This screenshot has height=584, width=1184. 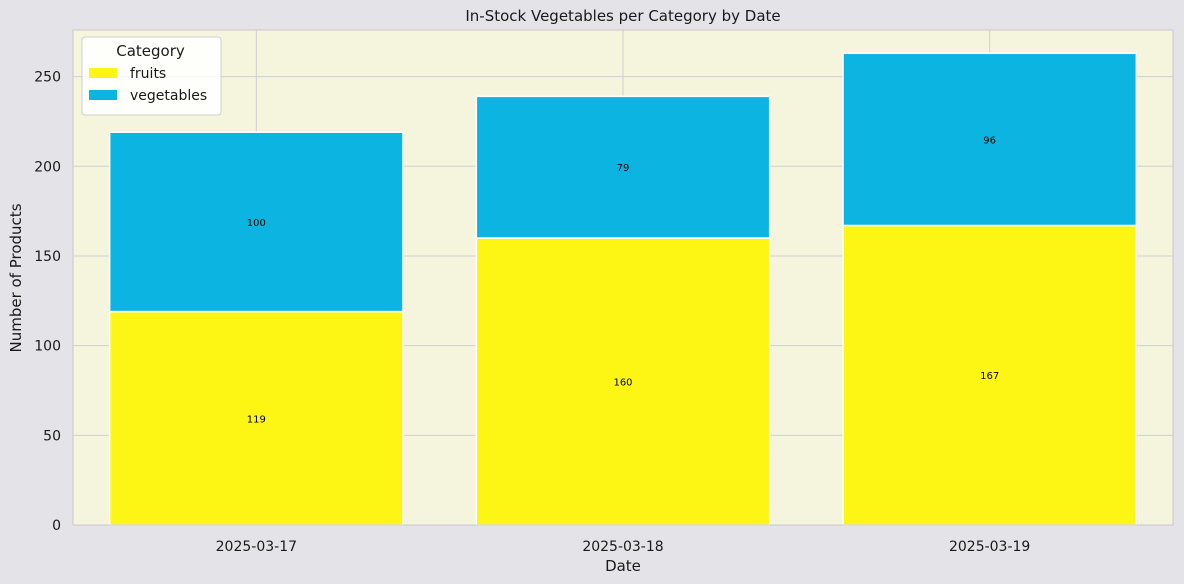 I want to click on bar-value-label: 79, so click(x=623, y=168).